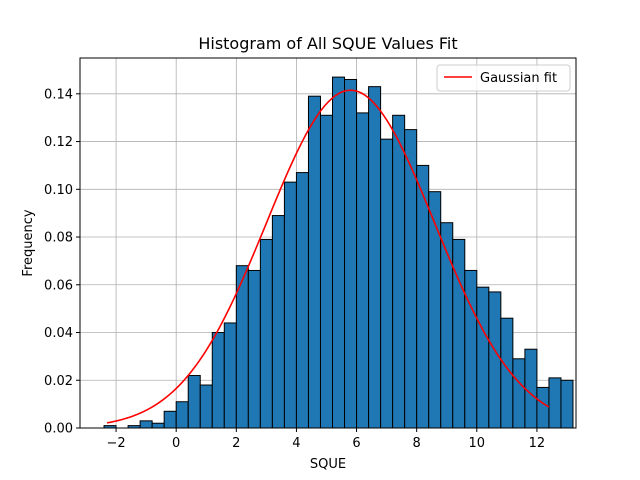 This screenshot has height=480, width=640. I want to click on y-tick-label: 0.12, so click(58, 142).